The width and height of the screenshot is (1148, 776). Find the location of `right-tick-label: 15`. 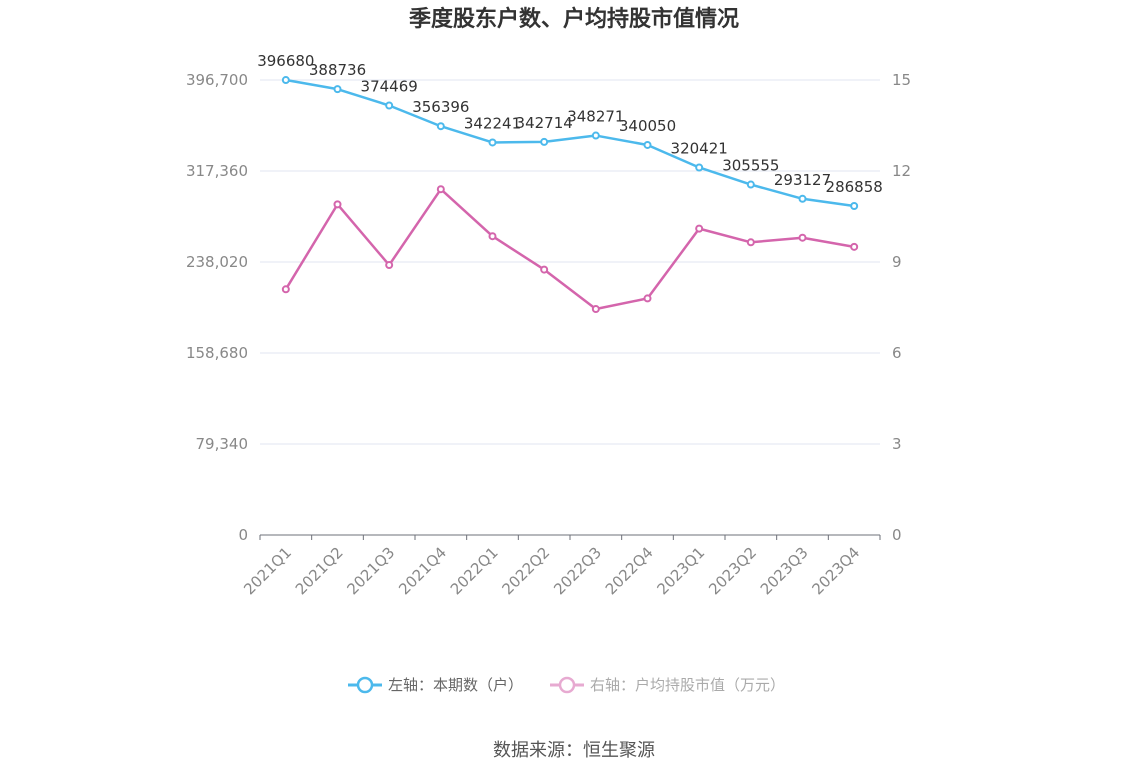

right-tick-label: 15 is located at coordinates (901, 80).